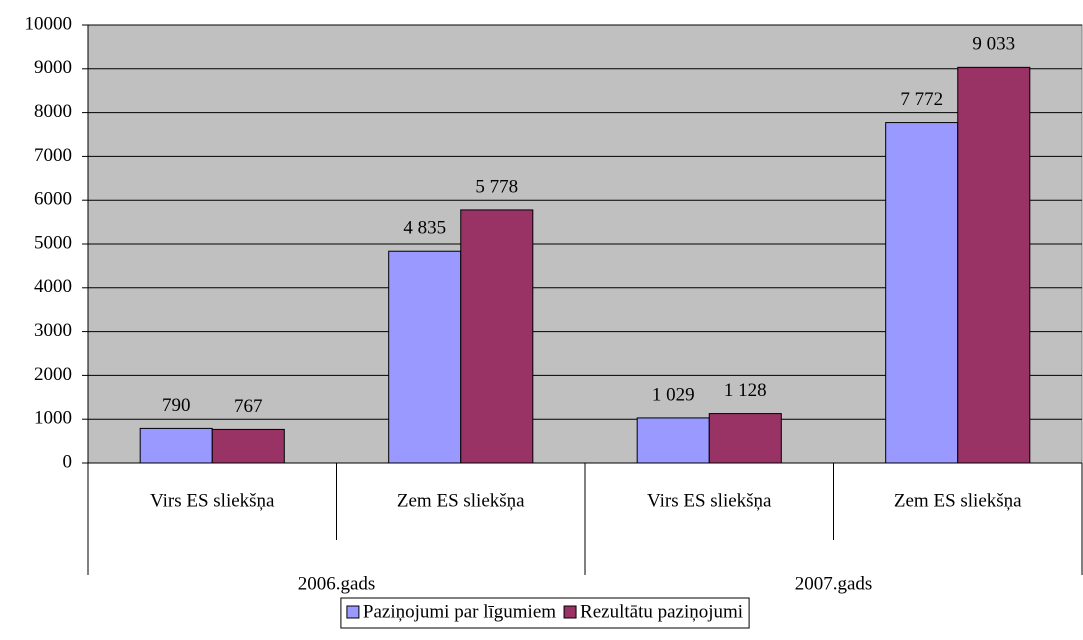 This screenshot has height=640, width=1083. Describe the element at coordinates (745, 390) in the screenshot. I see `data-label: 1 128` at that location.